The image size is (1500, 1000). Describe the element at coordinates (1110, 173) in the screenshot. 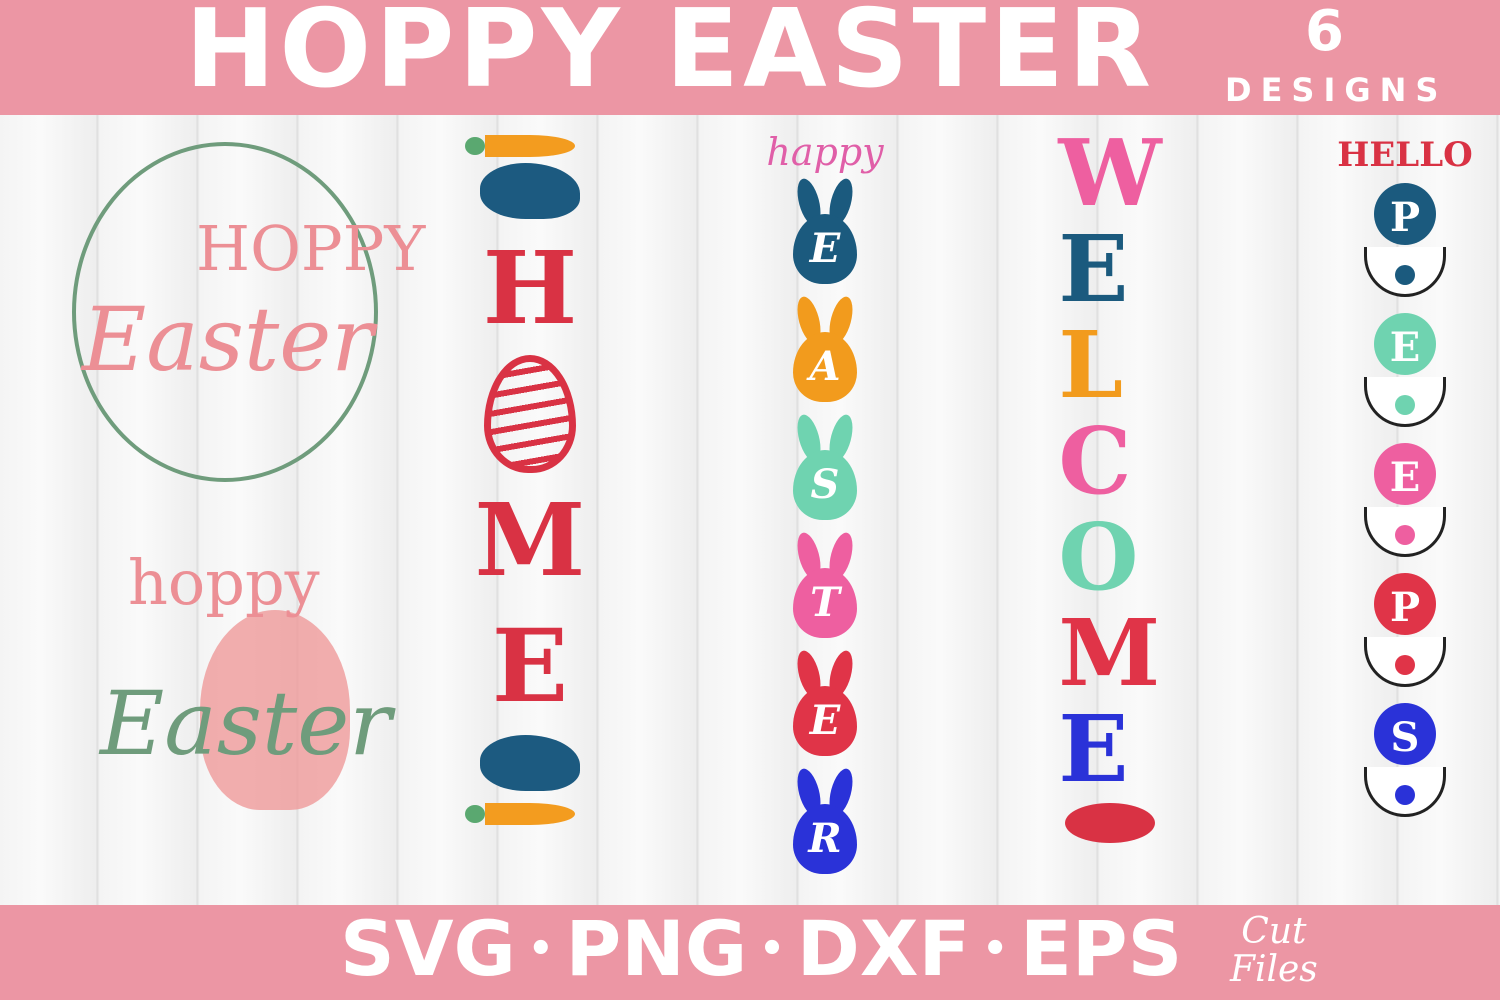

I see `welcome-letter: W` at that location.